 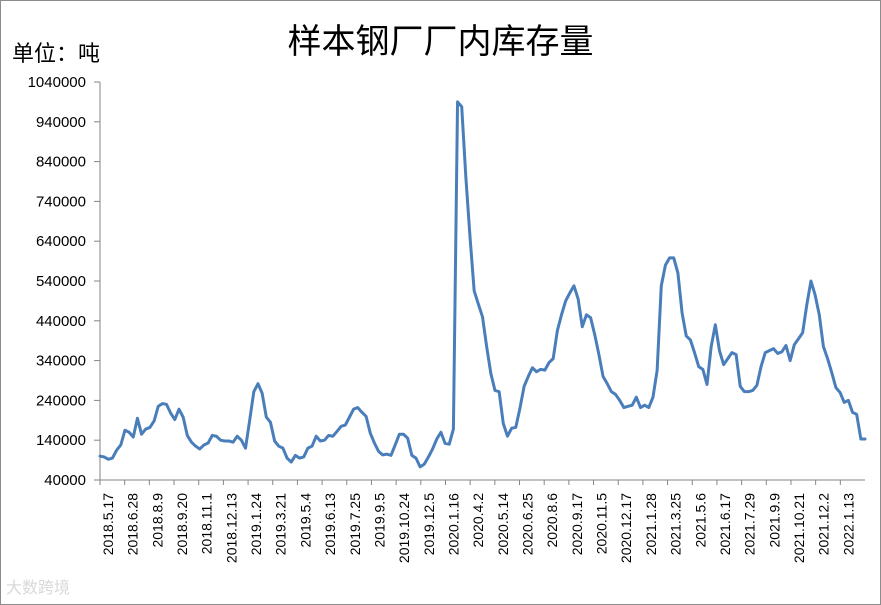 What do you see at coordinates (577, 524) in the screenshot?
I see `x-tick-label: 2020.9.17` at bounding box center [577, 524].